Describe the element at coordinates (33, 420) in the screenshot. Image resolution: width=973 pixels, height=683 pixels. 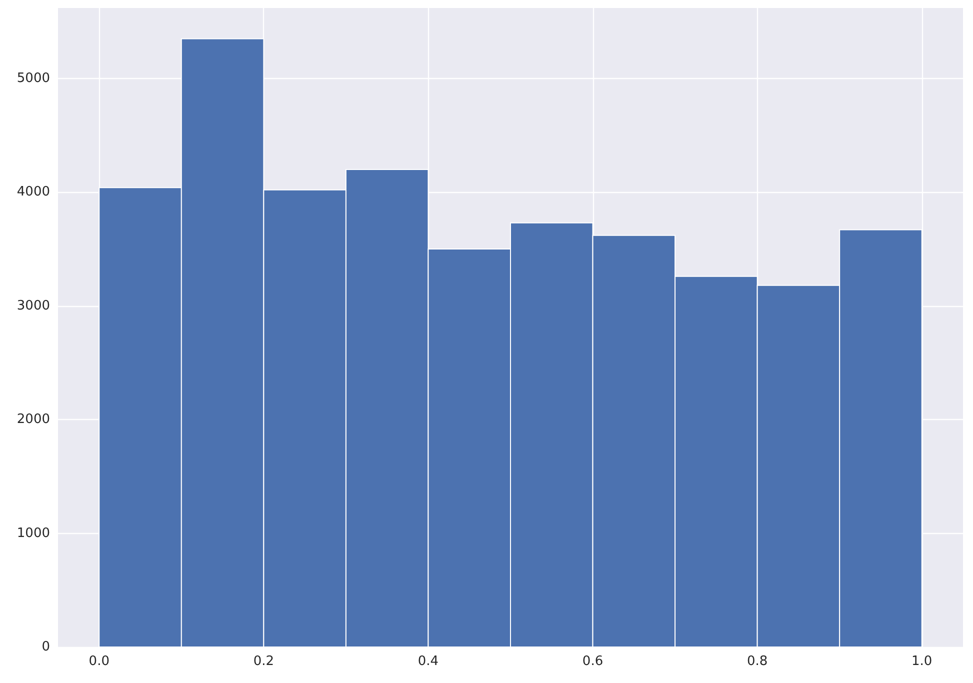
I see `y-tick-label: 2000` at that location.